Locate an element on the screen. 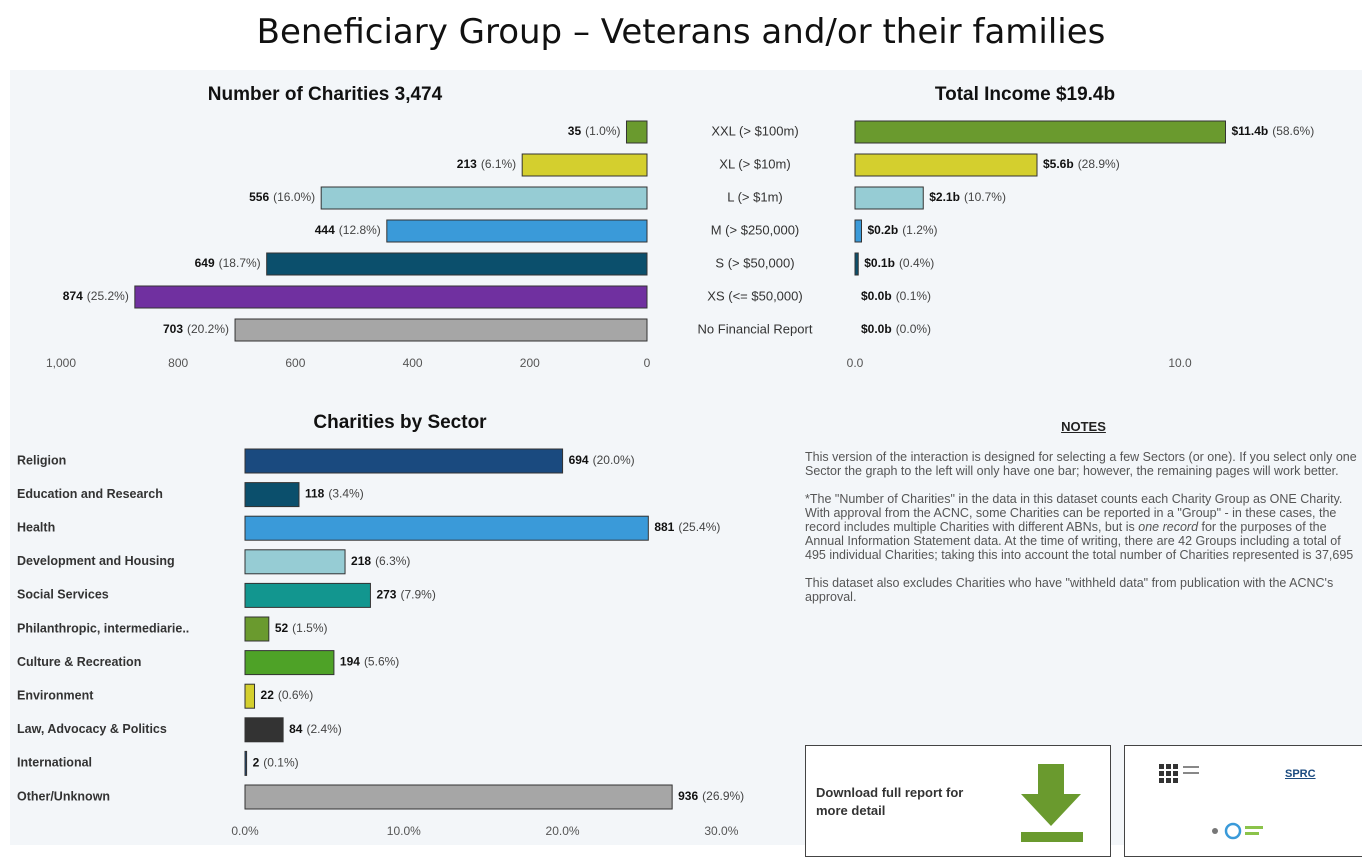 This screenshot has height=857, width=1362. value-label-share: (3.4%) is located at coordinates (345, 494).